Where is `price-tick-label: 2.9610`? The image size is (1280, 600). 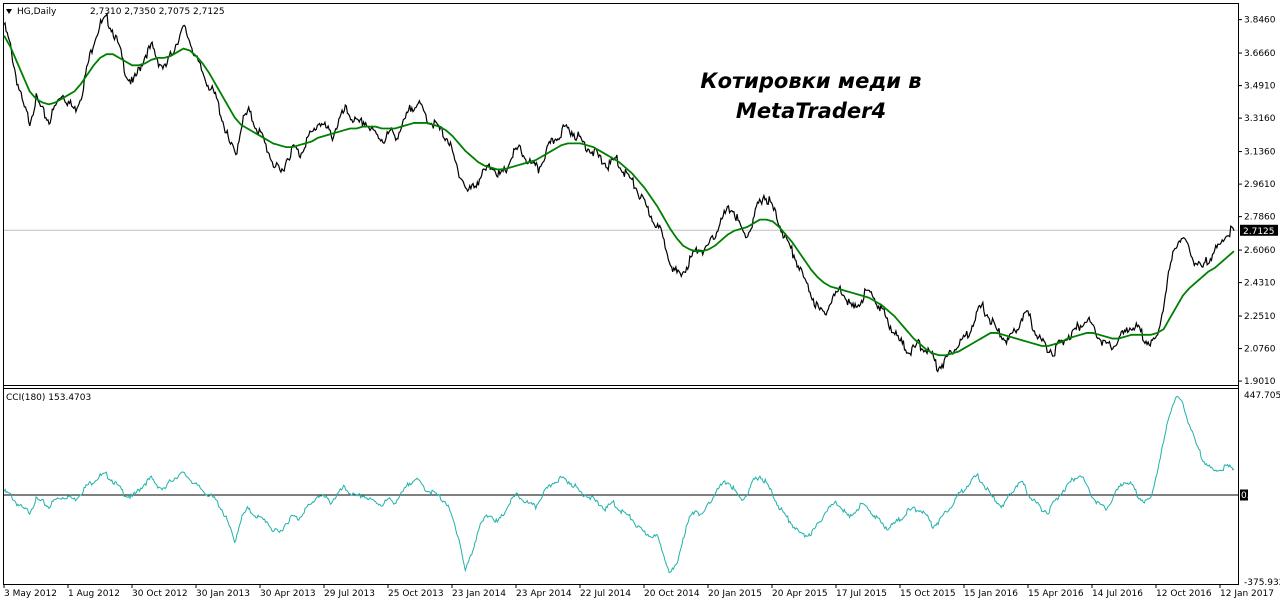 price-tick-label: 2.9610 is located at coordinates (1260, 185).